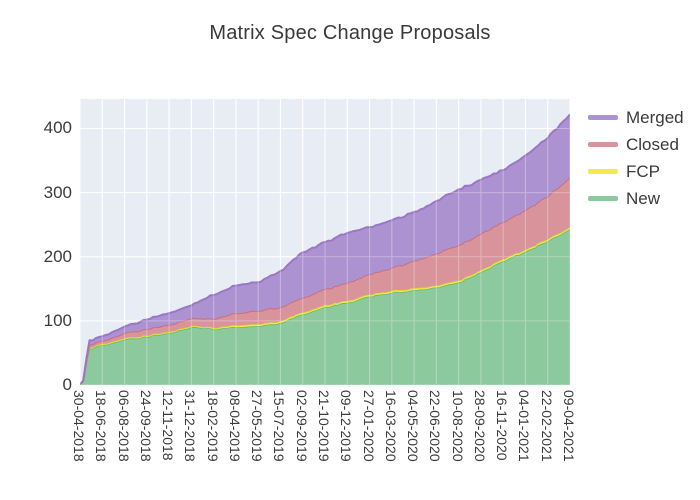 The height and width of the screenshot is (500, 700). What do you see at coordinates (346, 426) in the screenshot?
I see `x-tick-label: 09-12-2019` at bounding box center [346, 426].